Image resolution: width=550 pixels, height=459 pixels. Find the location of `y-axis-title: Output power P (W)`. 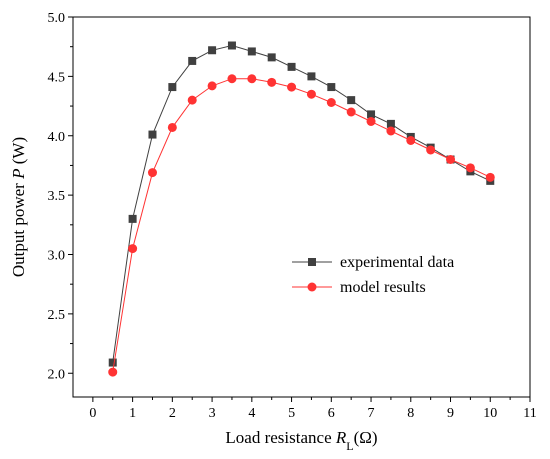

y-axis-title: Output power P (W) is located at coordinates (18, 207).